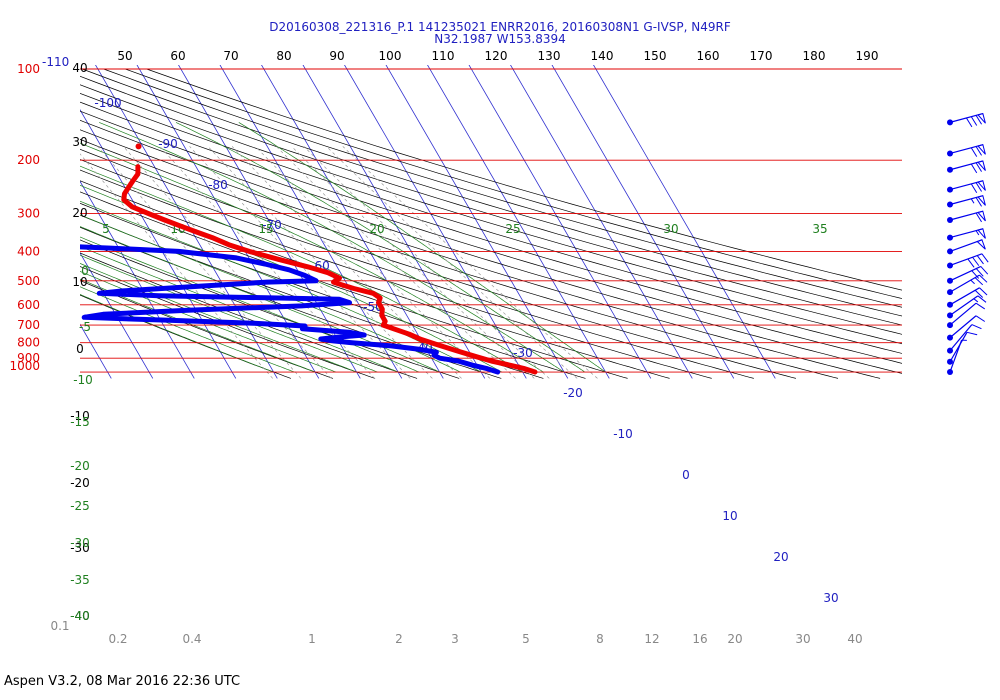 The width and height of the screenshot is (1000, 700). Describe the element at coordinates (122, 681) in the screenshot. I see `footer-text: Aspen V3.2, 08 Mar 2016 22:36 UTC` at that location.